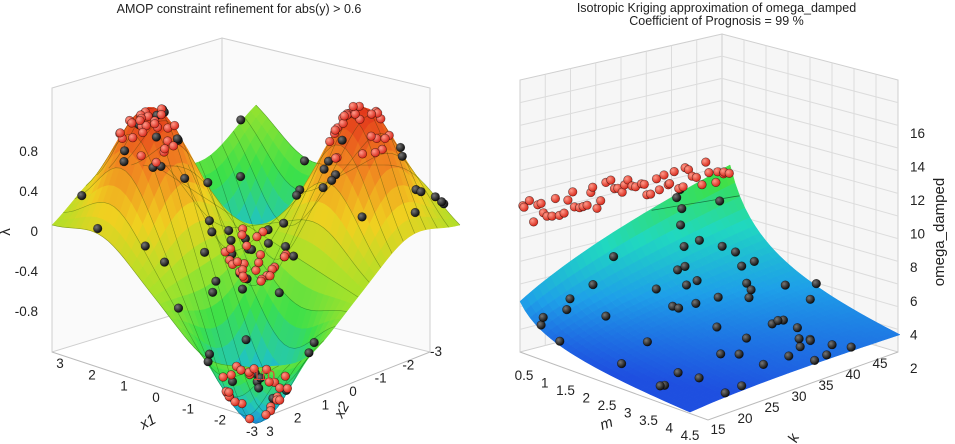  What do you see at coordinates (341, 409) in the screenshot?
I see `y-axis-label: x2` at bounding box center [341, 409].